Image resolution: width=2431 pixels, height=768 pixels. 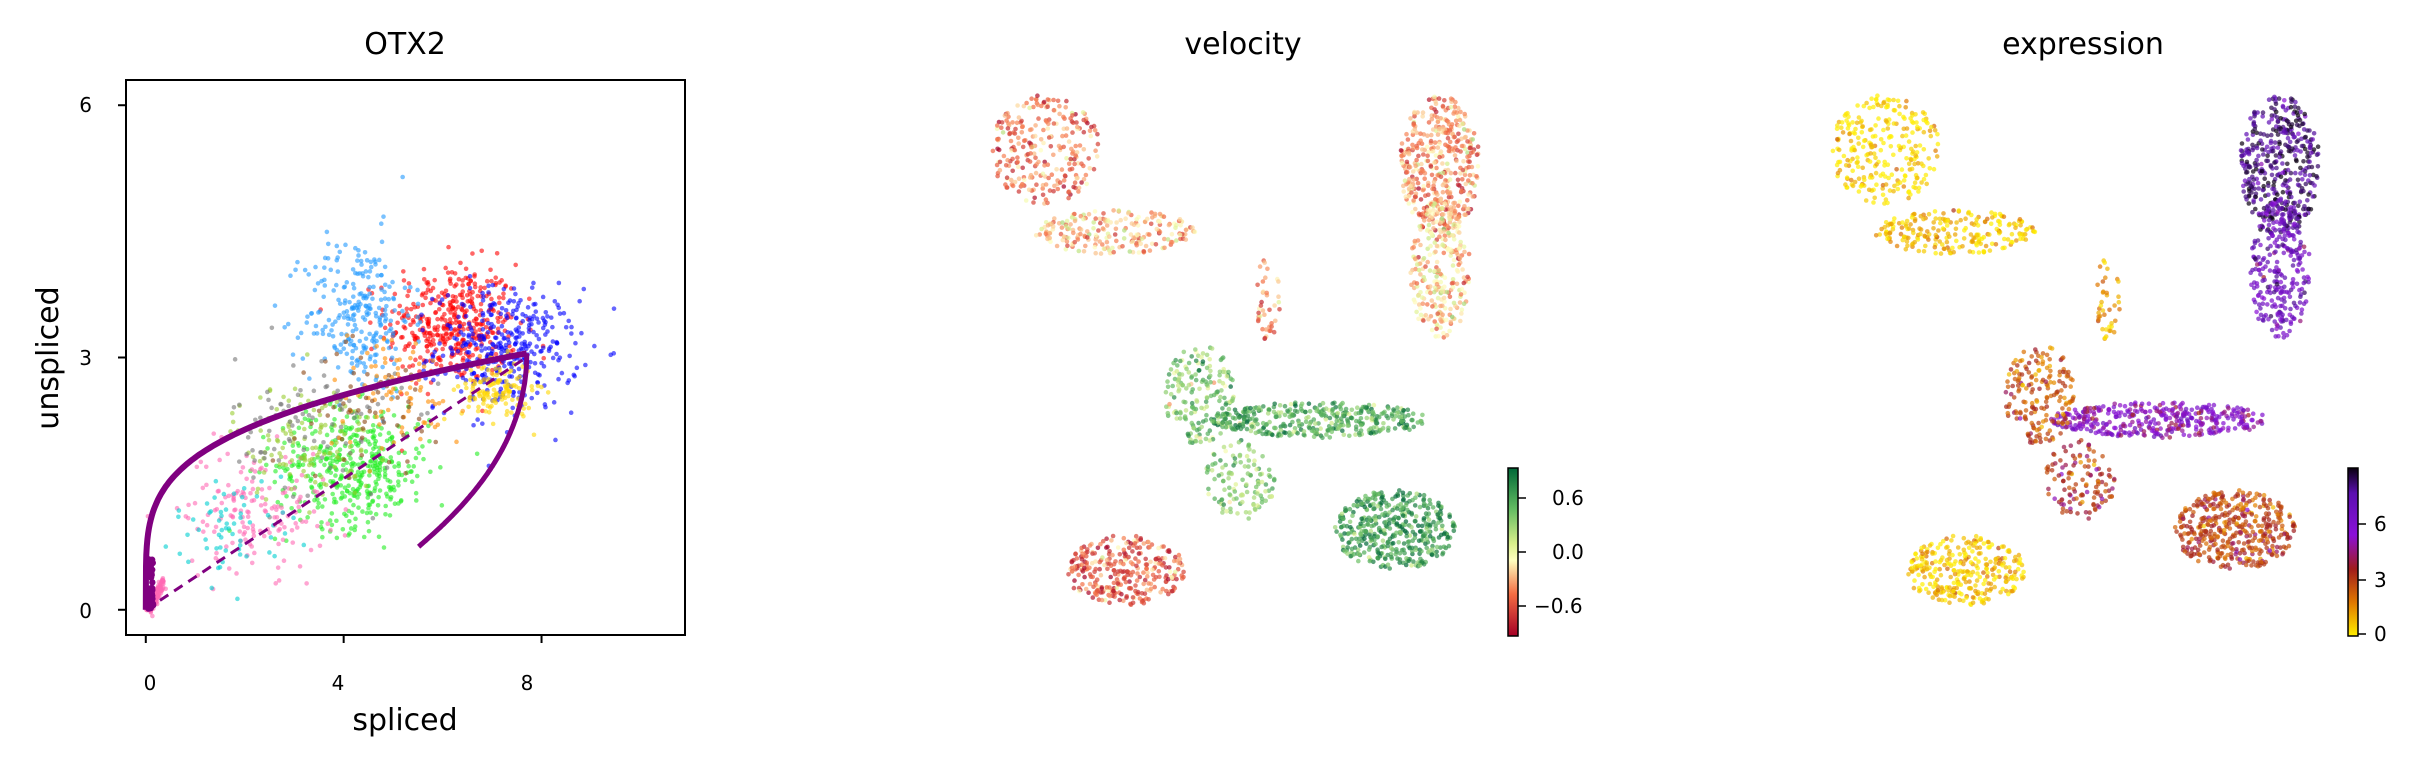 What do you see at coordinates (152, 582) in the screenshot?
I see `fit-point` at bounding box center [152, 582].